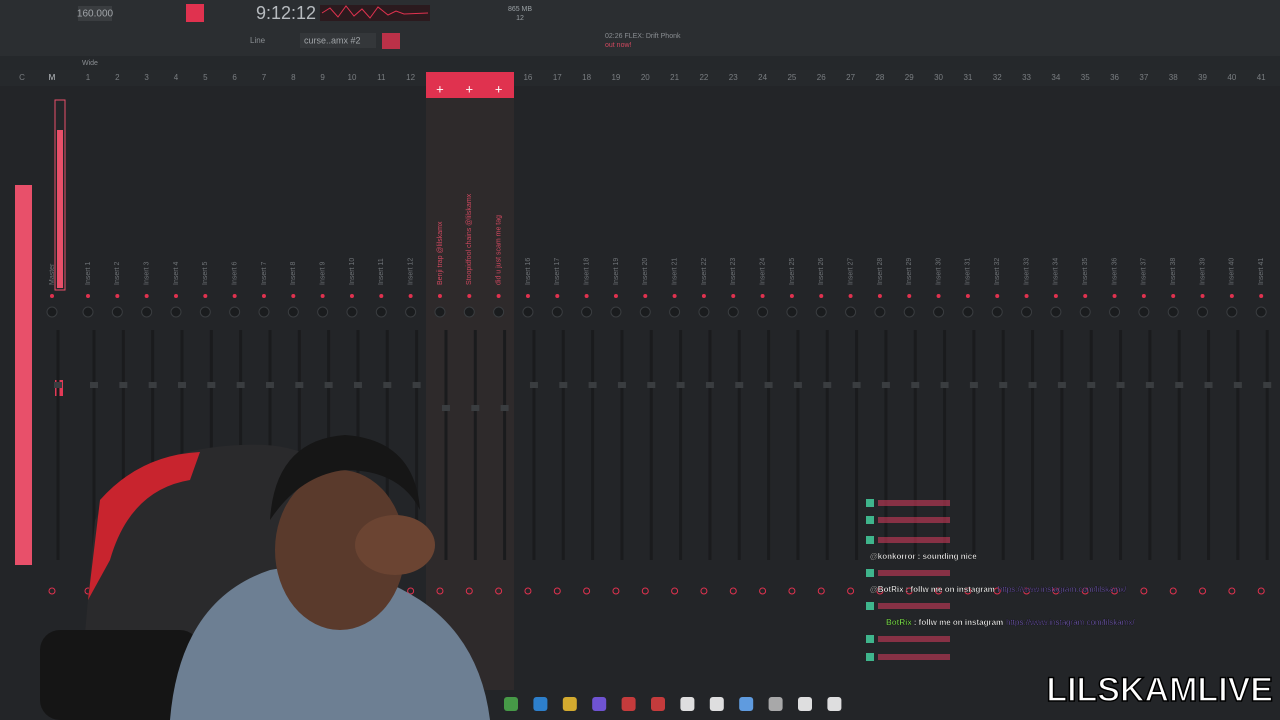 This screenshot has height=720, width=1280. Describe the element at coordinates (893, 556) in the screenshot. I see `chat-user: @konkorror` at that location.